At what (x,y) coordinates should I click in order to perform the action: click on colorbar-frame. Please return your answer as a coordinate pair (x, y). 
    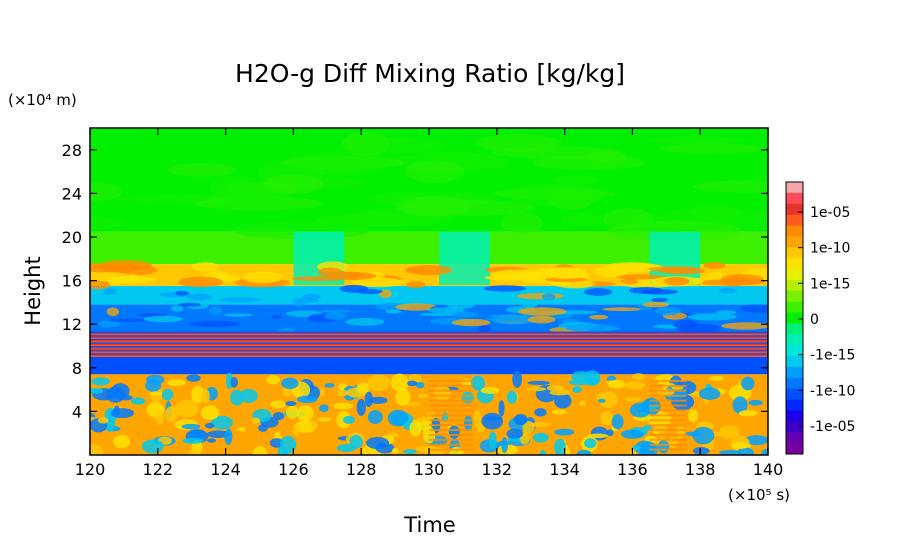
    Looking at the image, I should click on (794, 318).